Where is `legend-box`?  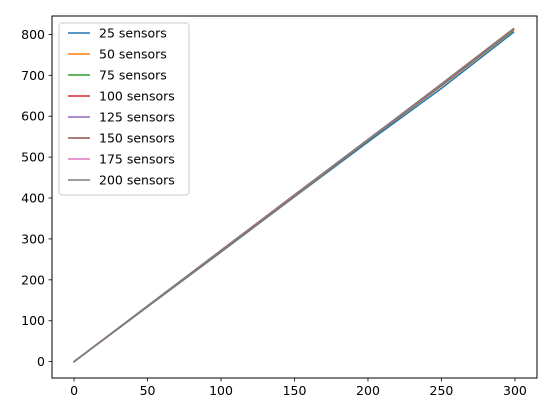
legend-box is located at coordinates (124, 109).